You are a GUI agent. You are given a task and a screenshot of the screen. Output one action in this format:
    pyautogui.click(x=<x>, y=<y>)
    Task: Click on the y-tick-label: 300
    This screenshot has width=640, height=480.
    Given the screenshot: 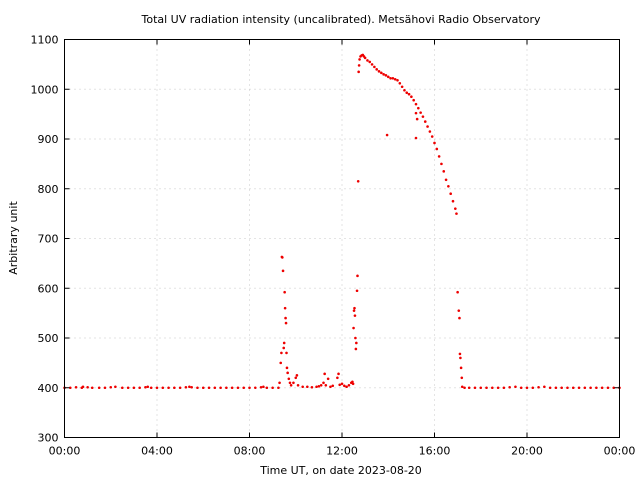 What is the action you would take?
    pyautogui.click(x=48, y=438)
    